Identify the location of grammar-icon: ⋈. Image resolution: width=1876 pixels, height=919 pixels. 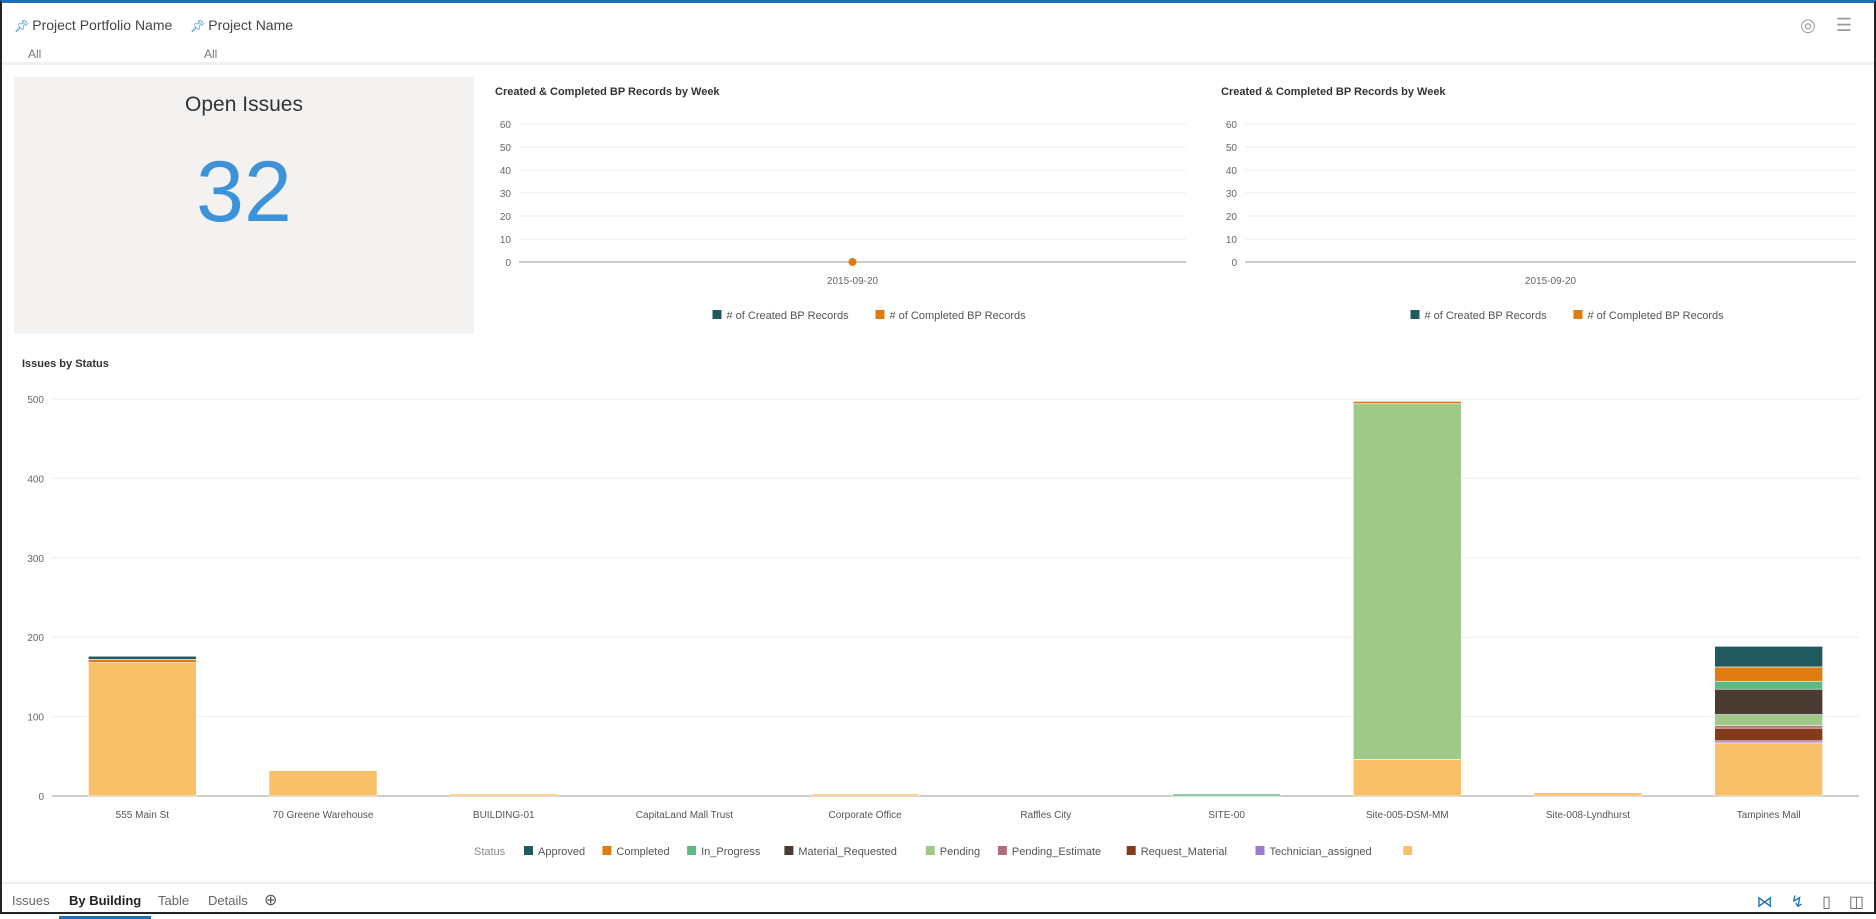
(1764, 902).